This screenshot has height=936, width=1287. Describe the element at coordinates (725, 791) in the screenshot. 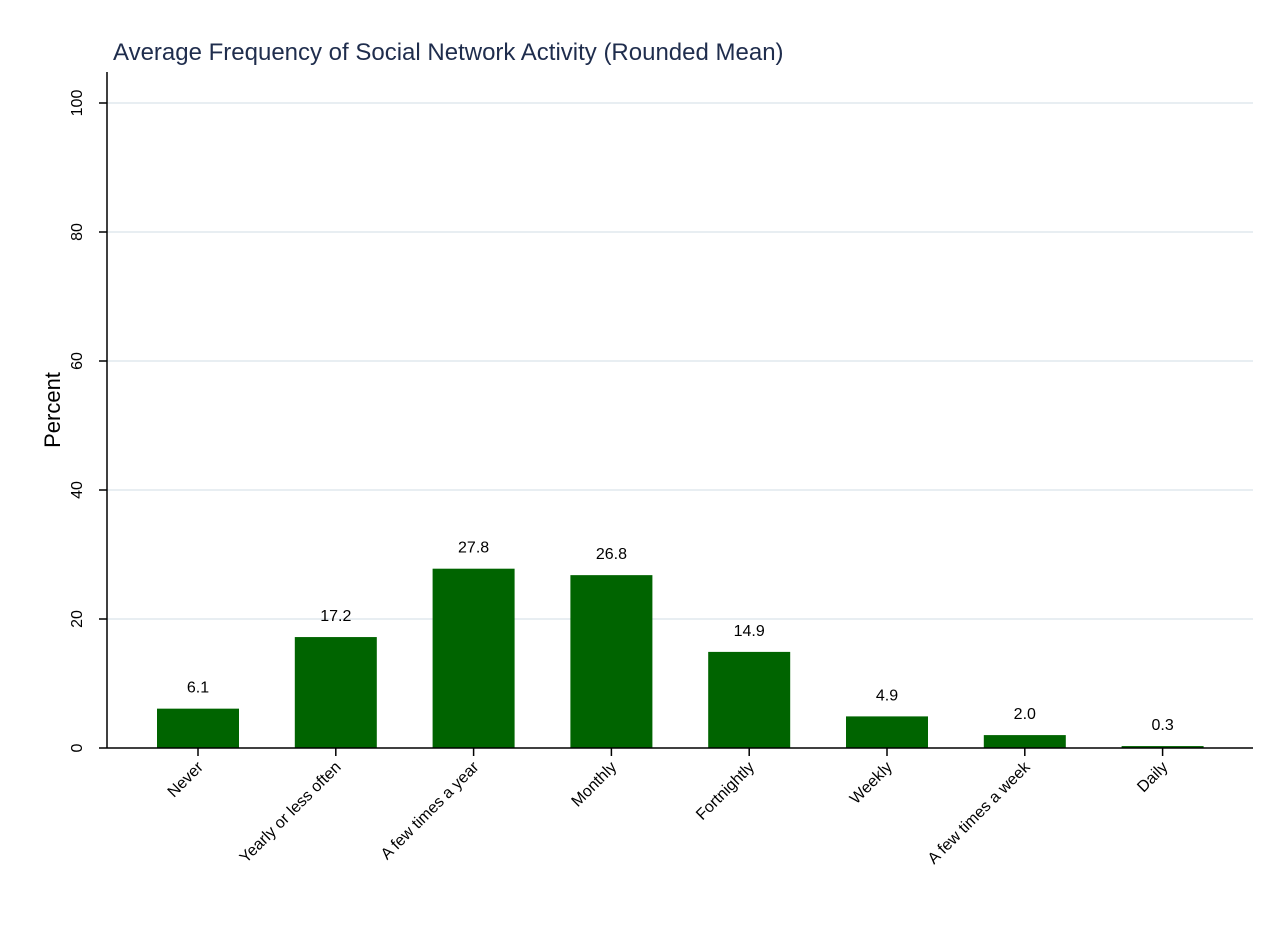

I see `x-tick-label: Fortnightly` at that location.